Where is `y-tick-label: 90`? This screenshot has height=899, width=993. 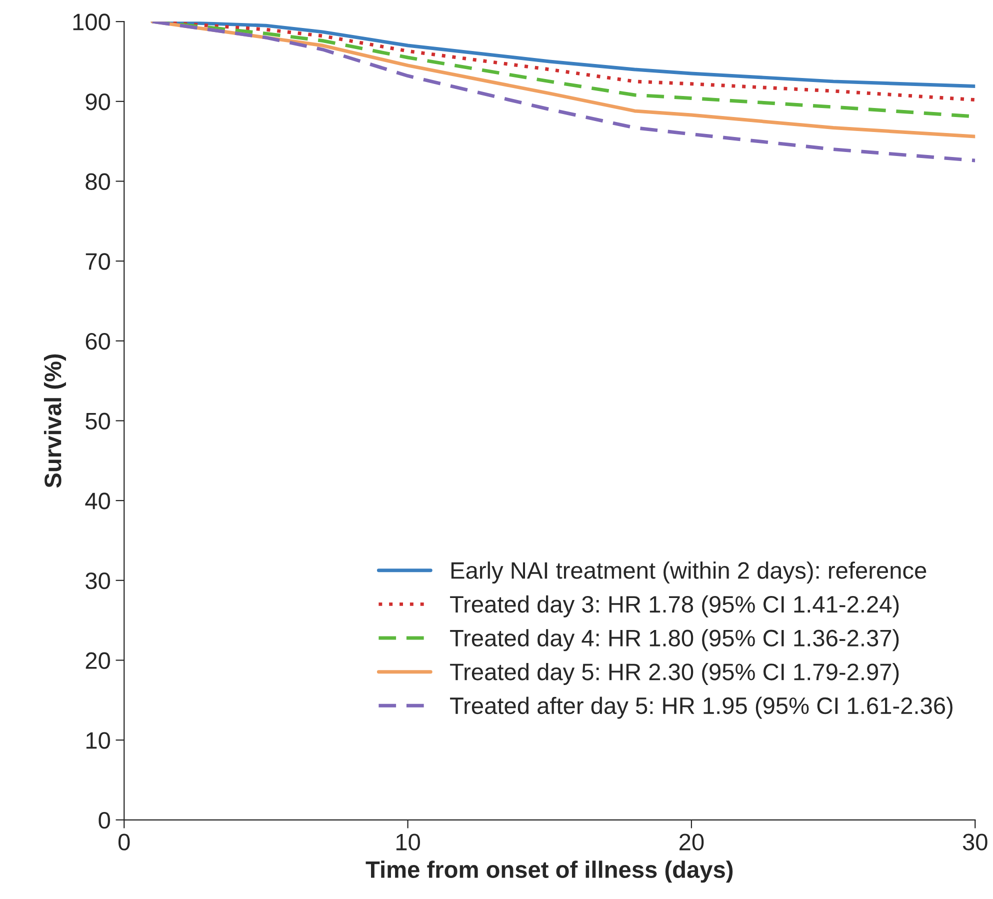
y-tick-label: 90 is located at coordinates (98, 101).